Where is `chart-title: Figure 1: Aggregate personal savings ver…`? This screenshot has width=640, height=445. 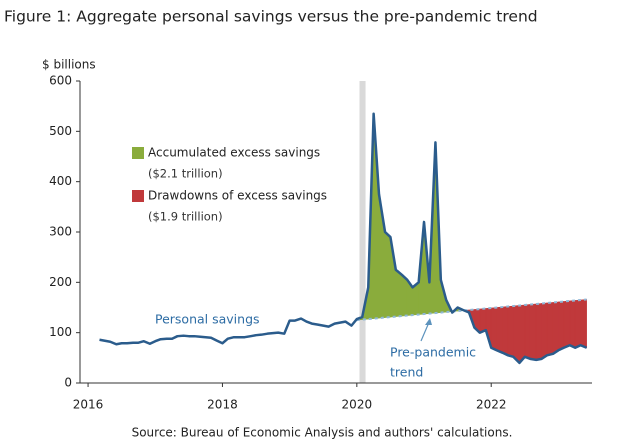 chart-title: Figure 1: Aggregate personal savings ver… is located at coordinates (271, 17).